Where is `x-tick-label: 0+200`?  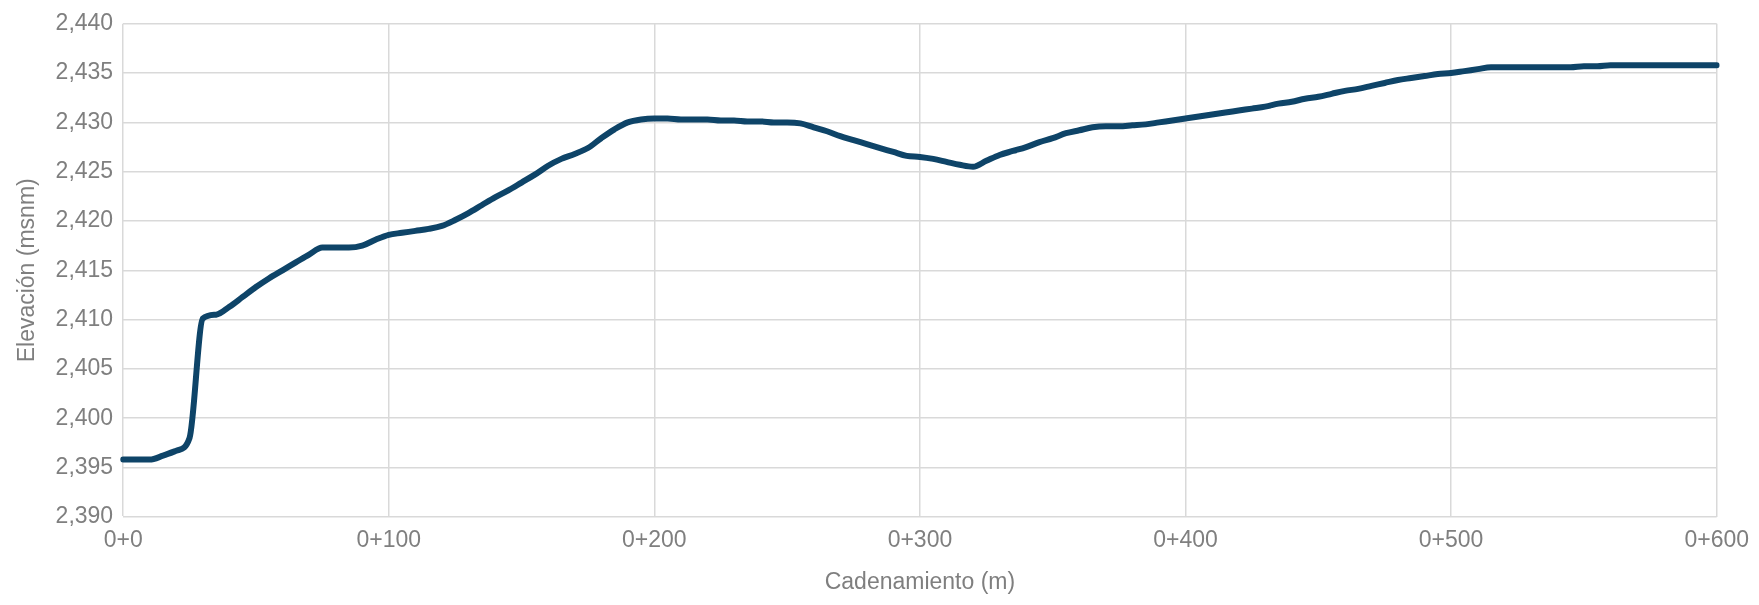
x-tick-label: 0+200 is located at coordinates (654, 538).